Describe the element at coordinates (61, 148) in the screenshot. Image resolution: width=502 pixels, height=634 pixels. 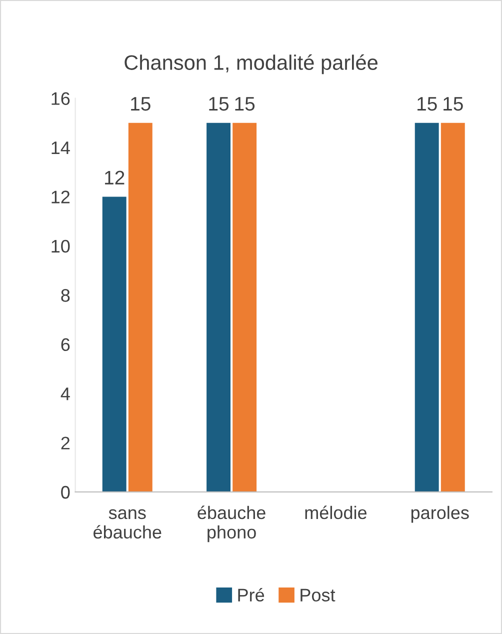
I see `y-tick-label: 14` at that location.